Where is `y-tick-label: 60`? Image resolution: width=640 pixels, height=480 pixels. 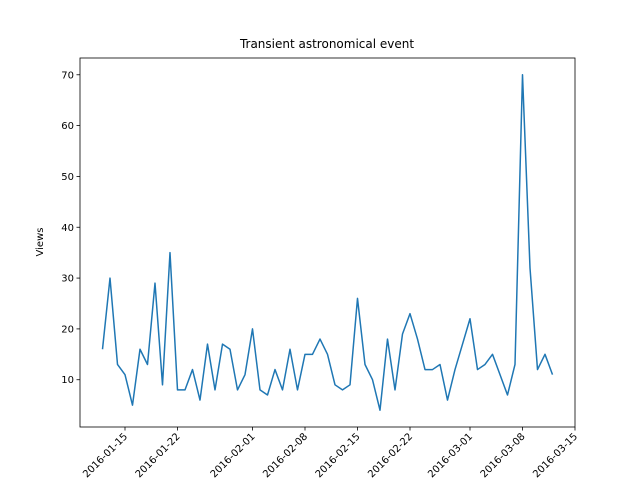 y-tick-label: 60 is located at coordinates (67, 126).